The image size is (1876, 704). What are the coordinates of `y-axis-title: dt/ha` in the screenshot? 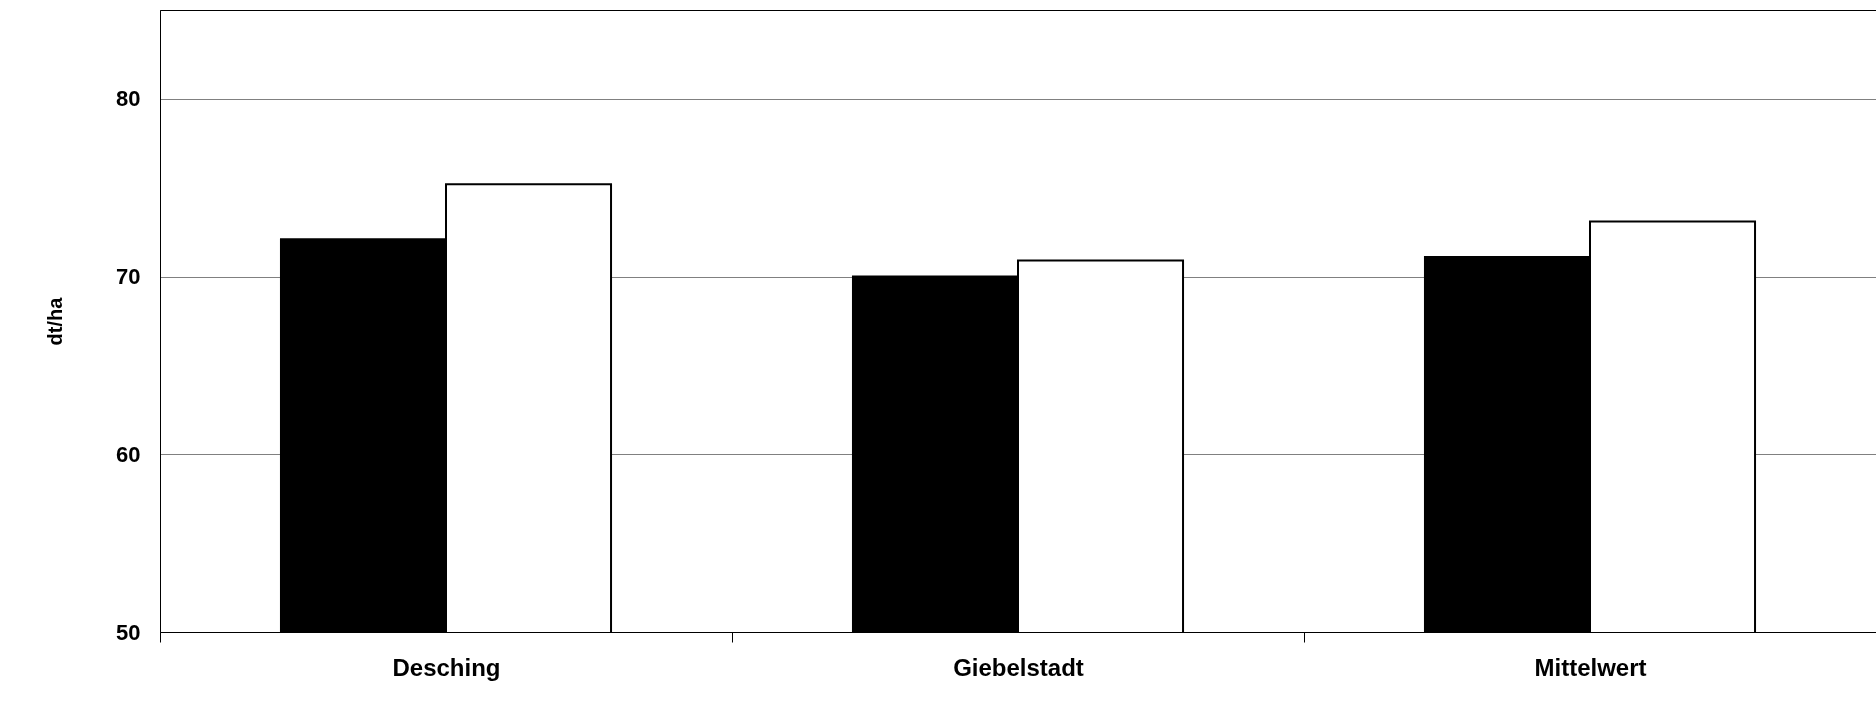 It's located at (55, 321).